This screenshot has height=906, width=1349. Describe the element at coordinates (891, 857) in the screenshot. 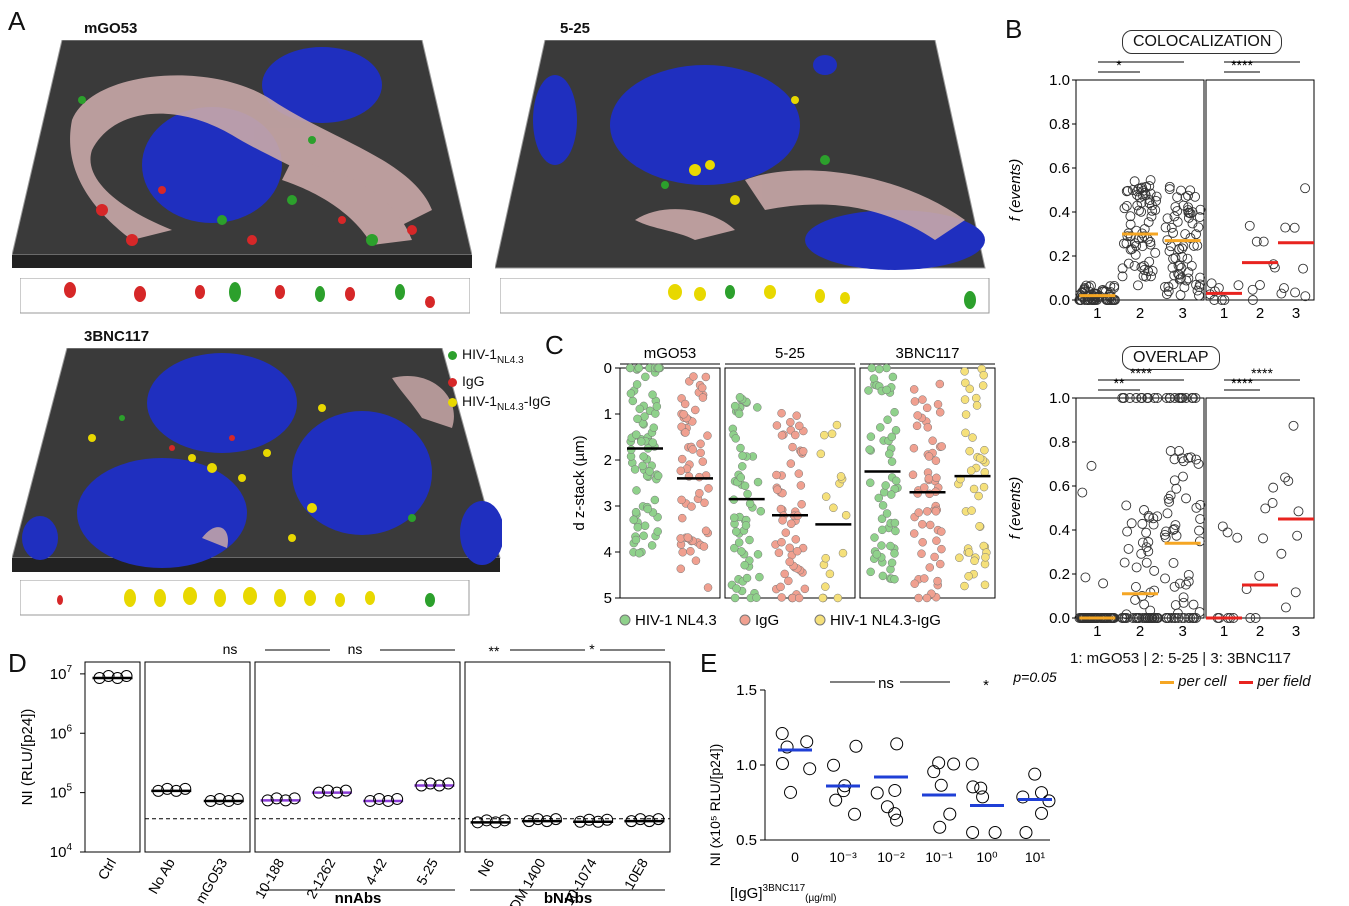

I see `x-tick-label: 10⁻²` at that location.